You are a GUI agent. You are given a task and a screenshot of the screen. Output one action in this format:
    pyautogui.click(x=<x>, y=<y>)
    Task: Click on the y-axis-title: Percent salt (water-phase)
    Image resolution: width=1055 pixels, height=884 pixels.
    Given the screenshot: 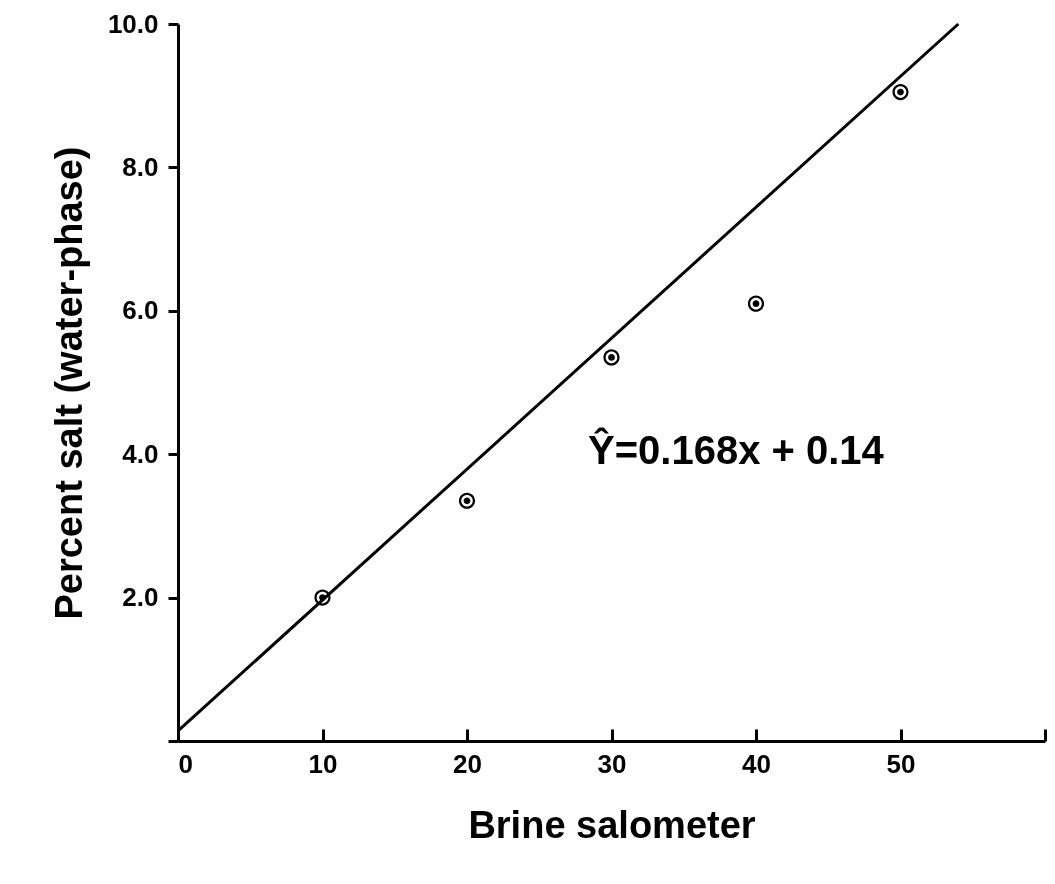 What is the action you would take?
    pyautogui.click(x=68, y=383)
    